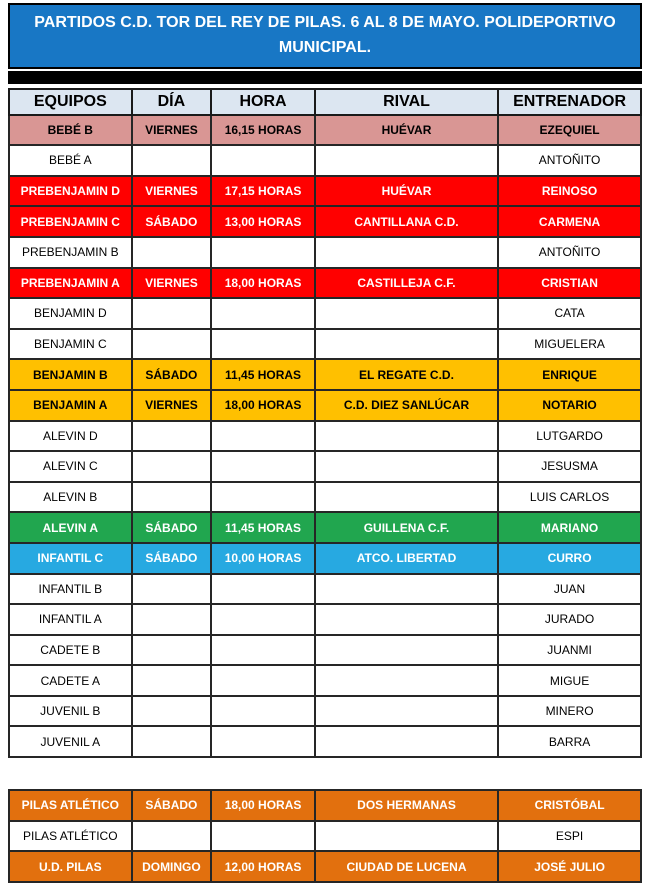 Image resolution: width=650 pixels, height=883 pixels. I want to click on table-row: BENJAMIN D CATA, so click(325, 313).